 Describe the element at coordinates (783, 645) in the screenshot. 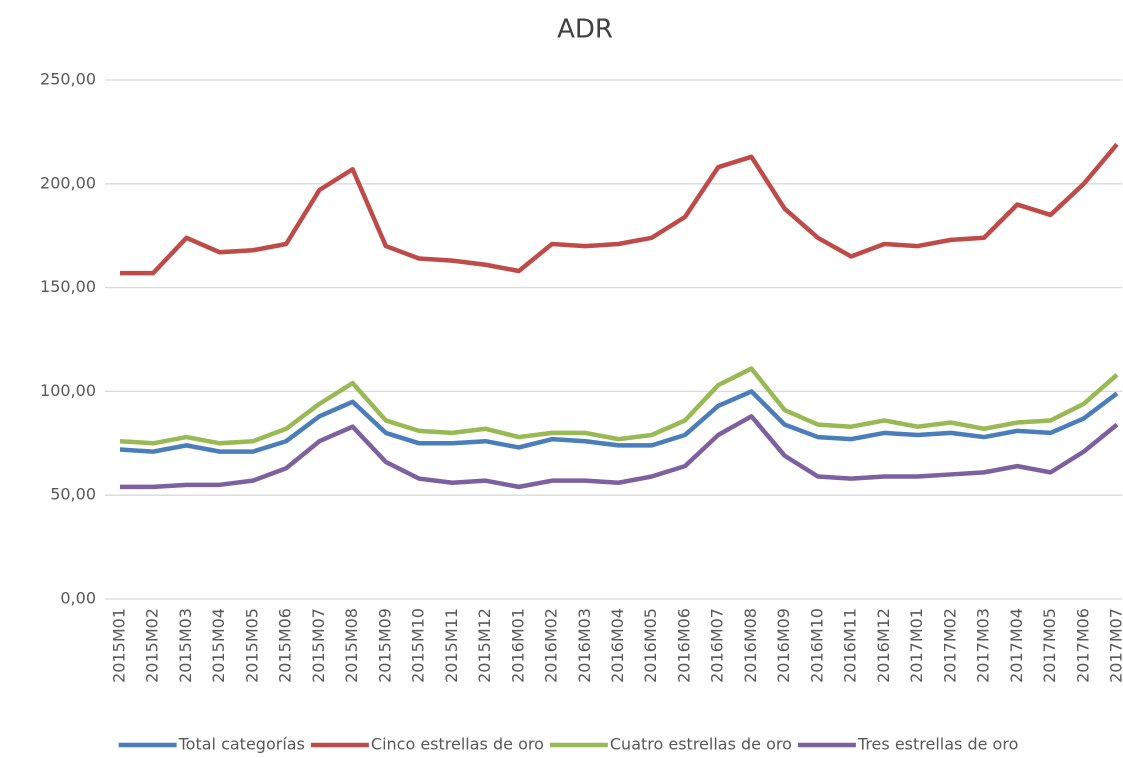

I see `x-tick-label: 2016M09` at that location.